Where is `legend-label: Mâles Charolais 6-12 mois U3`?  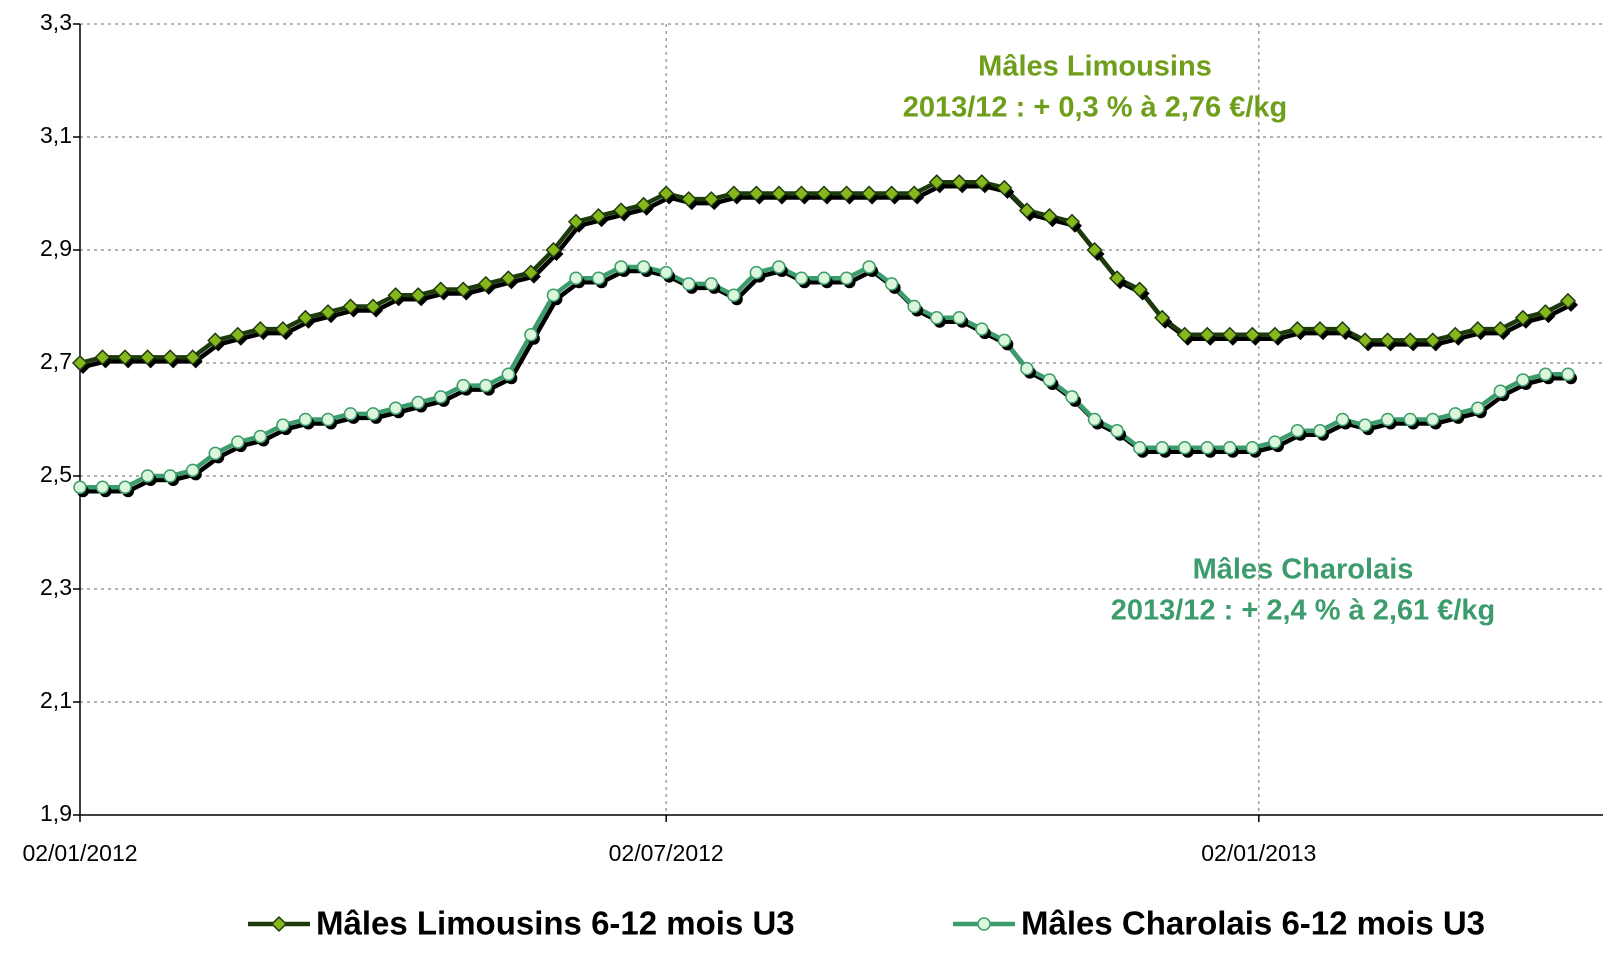
legend-label: Mâles Charolais 6-12 mois U3 is located at coordinates (1253, 923).